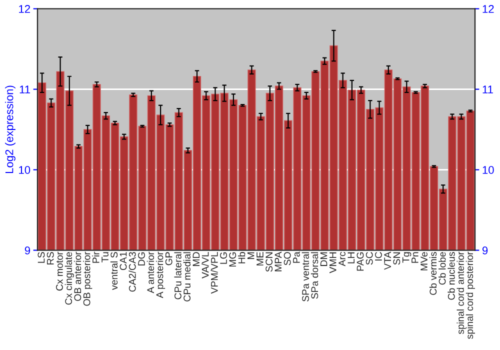 The image size is (500, 350). What do you see at coordinates (305, 277) in the screenshot?
I see `x-tick-label: SPa ventral` at bounding box center [305, 277].